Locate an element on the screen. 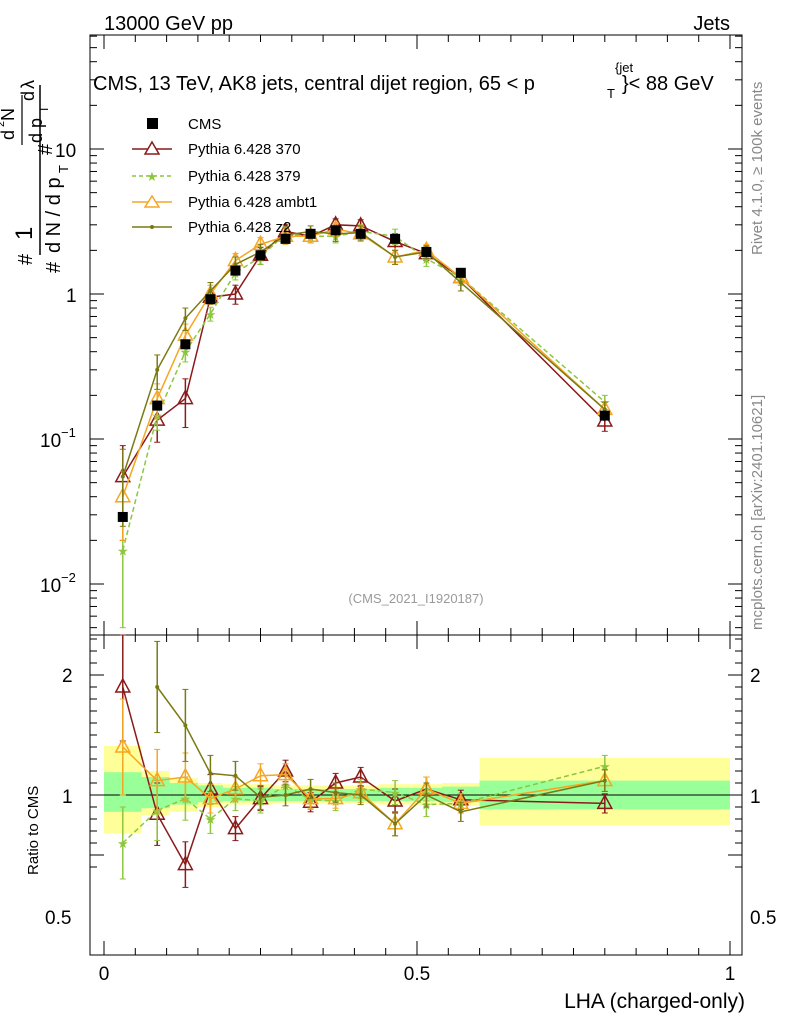 This screenshot has width=786, height=1029. legend-label-z2: Pythia 6.428 z2 is located at coordinates (239, 227).